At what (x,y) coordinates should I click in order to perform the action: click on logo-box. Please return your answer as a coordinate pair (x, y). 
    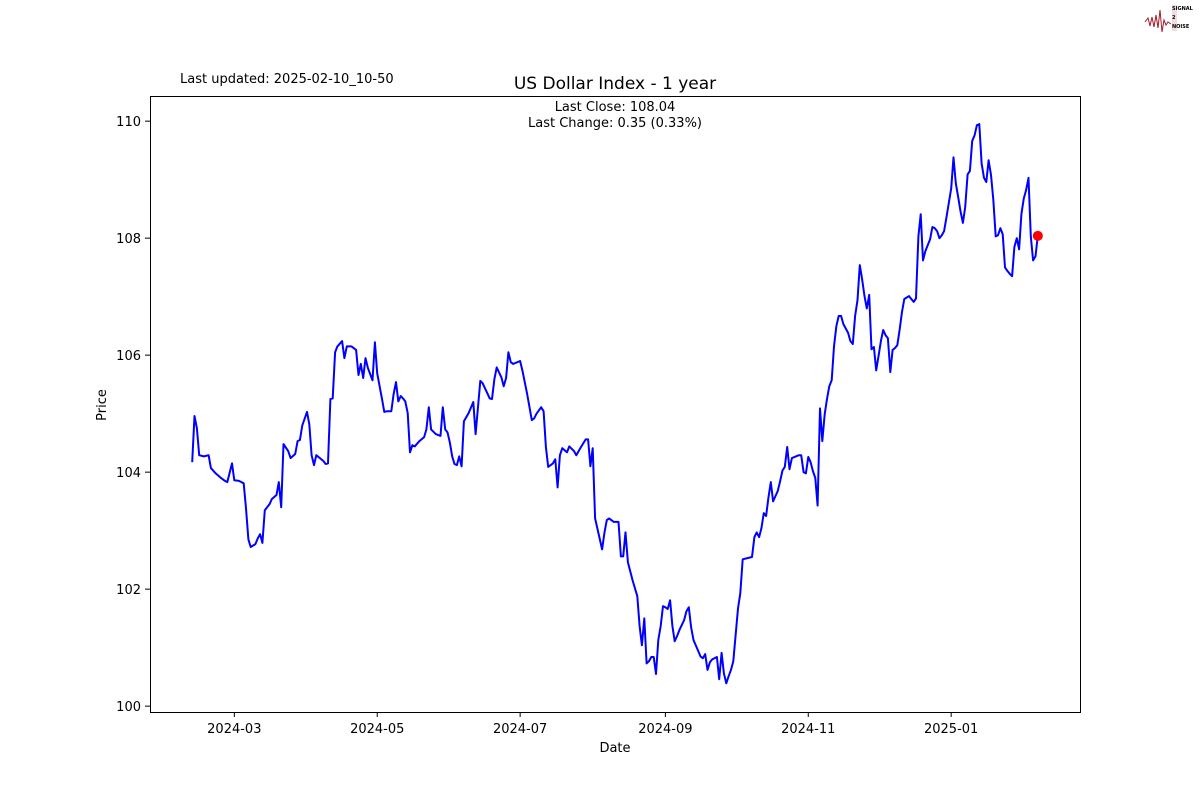
    Looking at the image, I should click on (1174, 18).